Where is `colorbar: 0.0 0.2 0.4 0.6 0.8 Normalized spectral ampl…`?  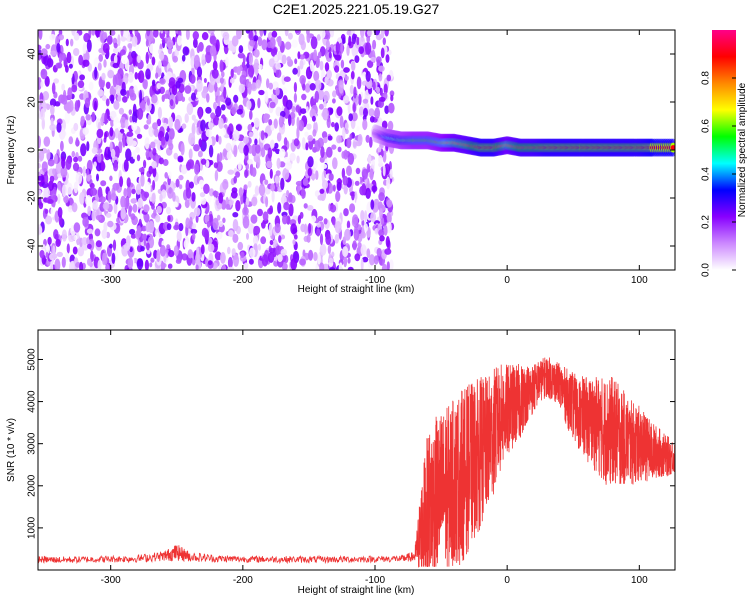 colorbar: 0.0 0.2 0.4 0.6 0.8 Normalized spectral ampl… is located at coordinates (724, 153).